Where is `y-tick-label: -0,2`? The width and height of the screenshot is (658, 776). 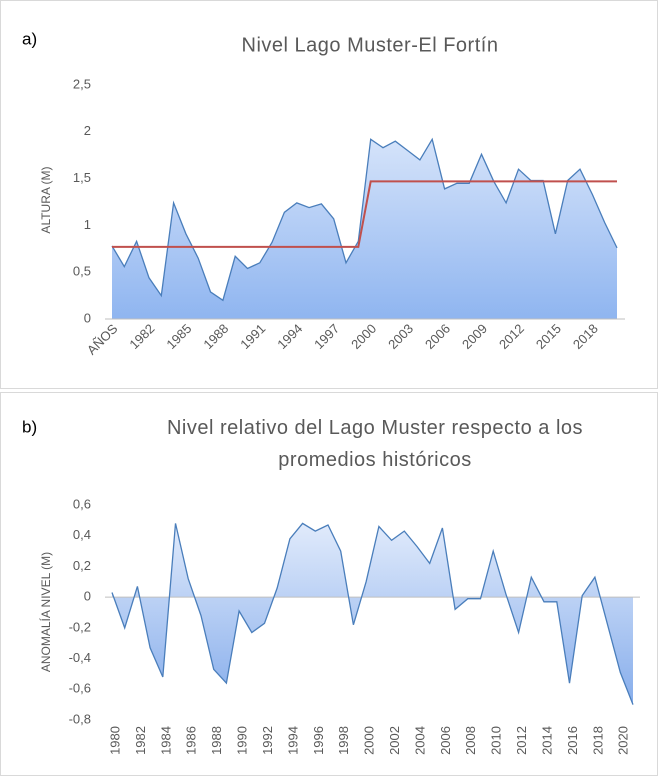
y-tick-label: -0,2 is located at coordinates (80, 626).